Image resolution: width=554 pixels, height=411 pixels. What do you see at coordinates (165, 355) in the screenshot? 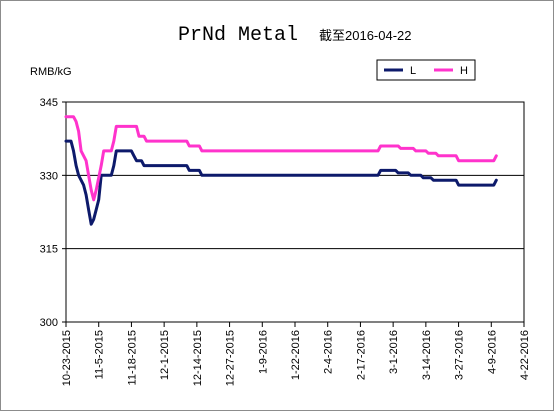
I see `x-tick-label: 12-1-2015` at bounding box center [165, 355].